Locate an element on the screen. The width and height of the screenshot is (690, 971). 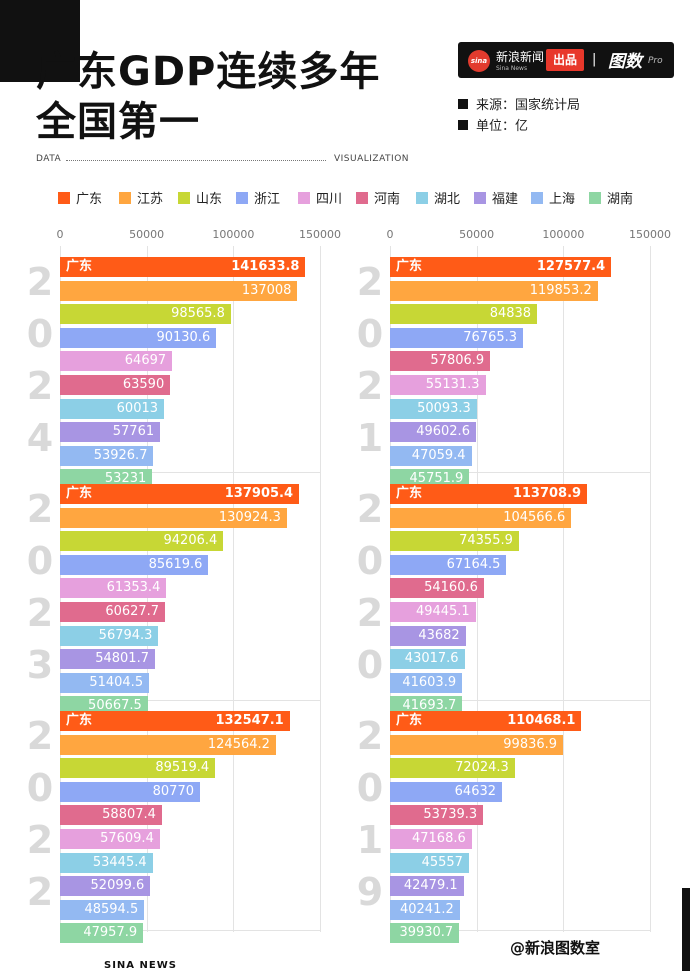
bar-value-label: 45557 is located at coordinates (442, 862).